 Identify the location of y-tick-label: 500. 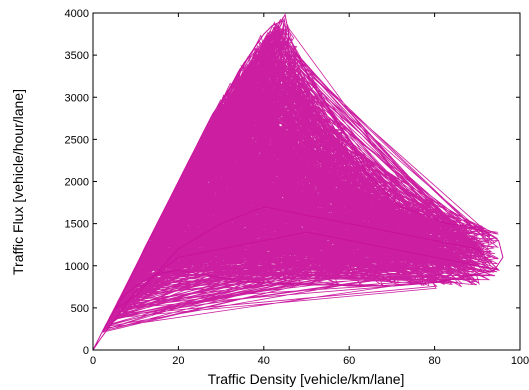
(80, 309).